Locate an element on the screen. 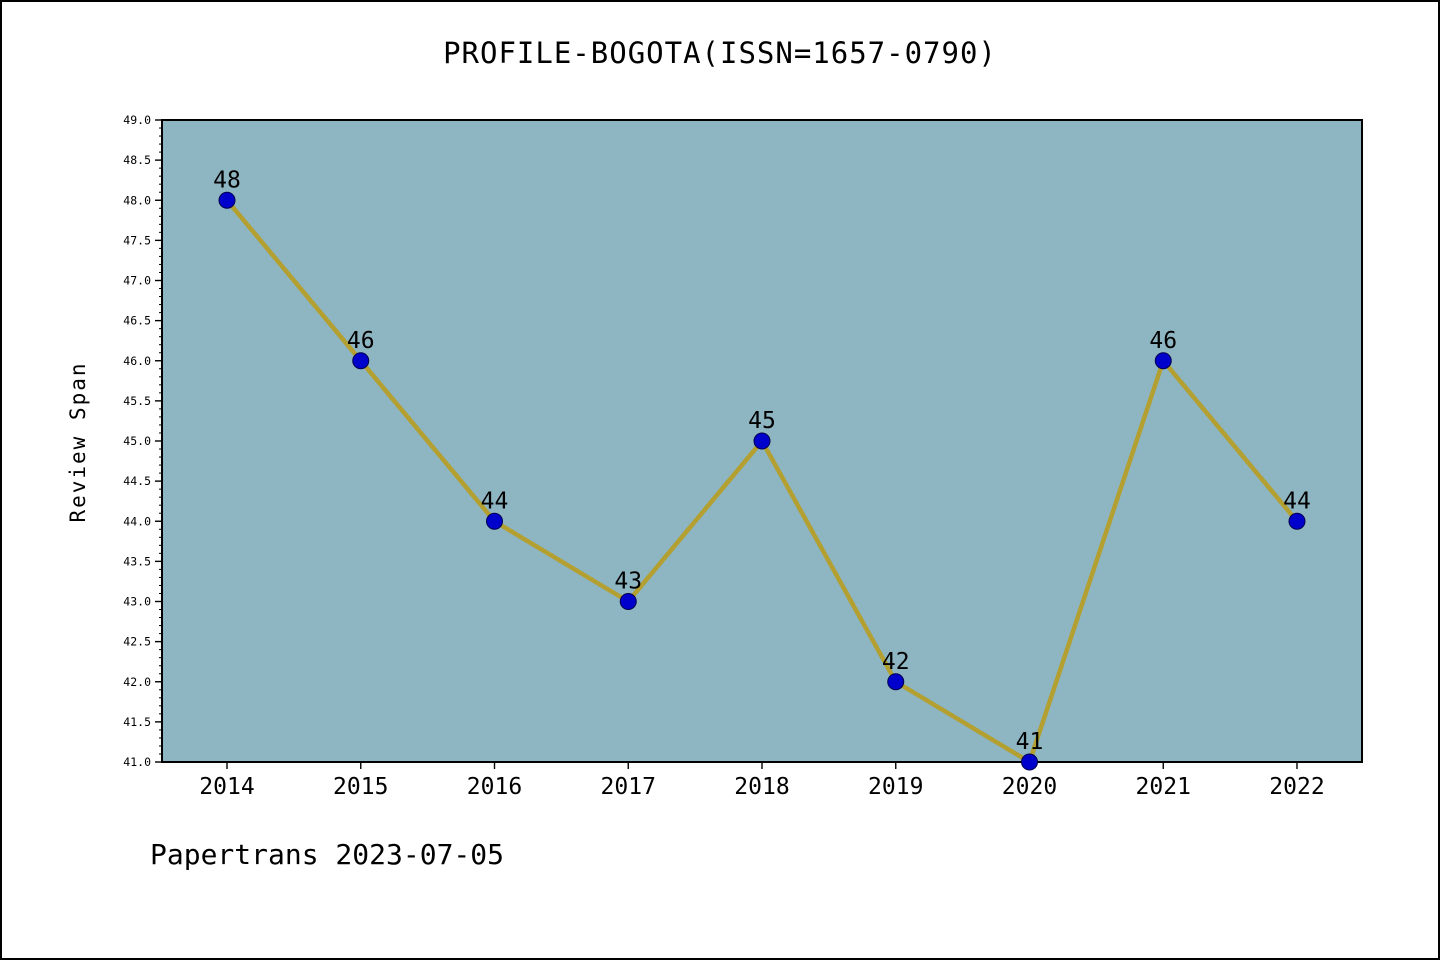 The image size is (1440, 960). footer-watermark: Papertrans 2023-07-05 is located at coordinates (327, 854).